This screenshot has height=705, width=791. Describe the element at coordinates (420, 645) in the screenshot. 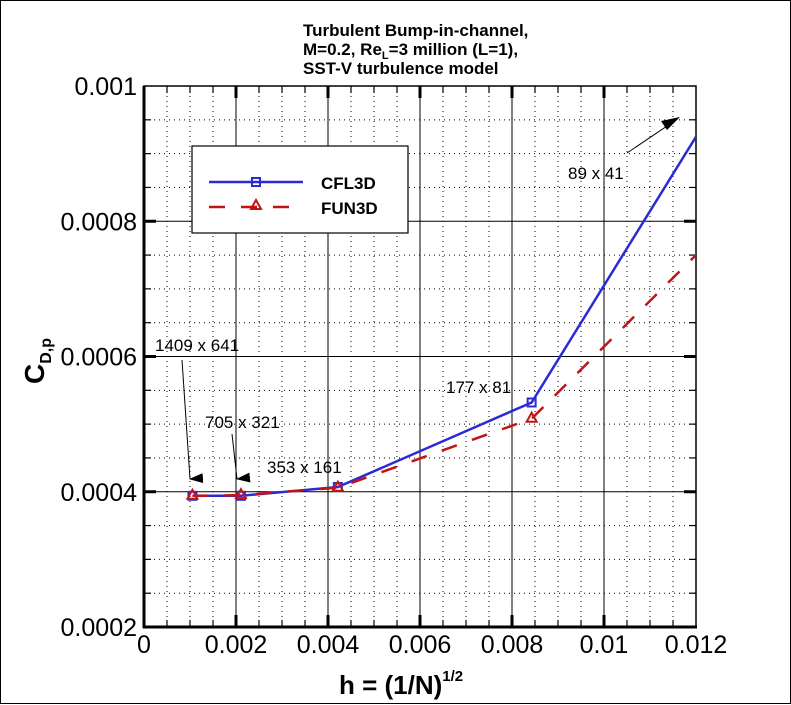

I see `svg-text: 0.006` at that location.